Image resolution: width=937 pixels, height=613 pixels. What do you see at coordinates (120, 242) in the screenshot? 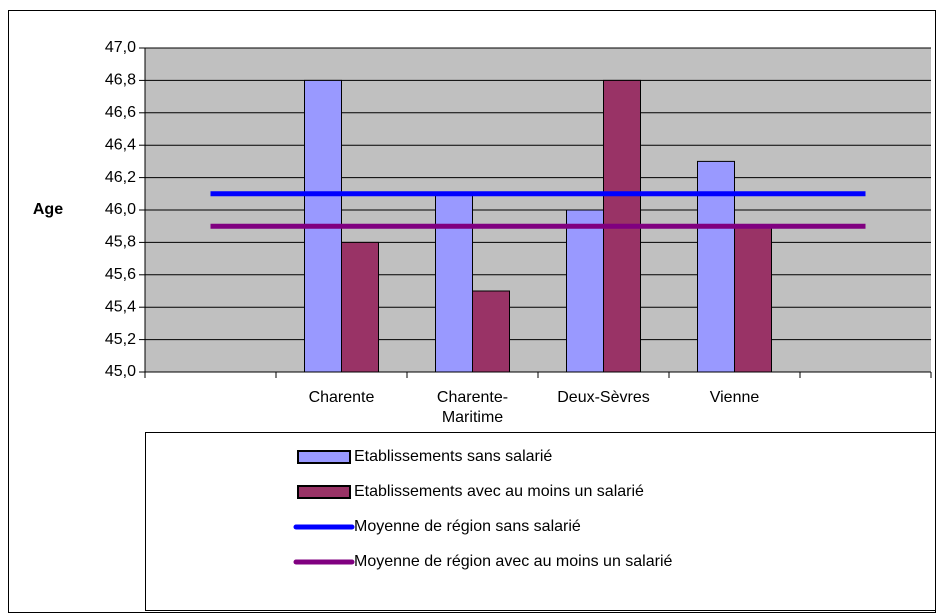
I see `y-tick-label: 45,8` at bounding box center [120, 242].